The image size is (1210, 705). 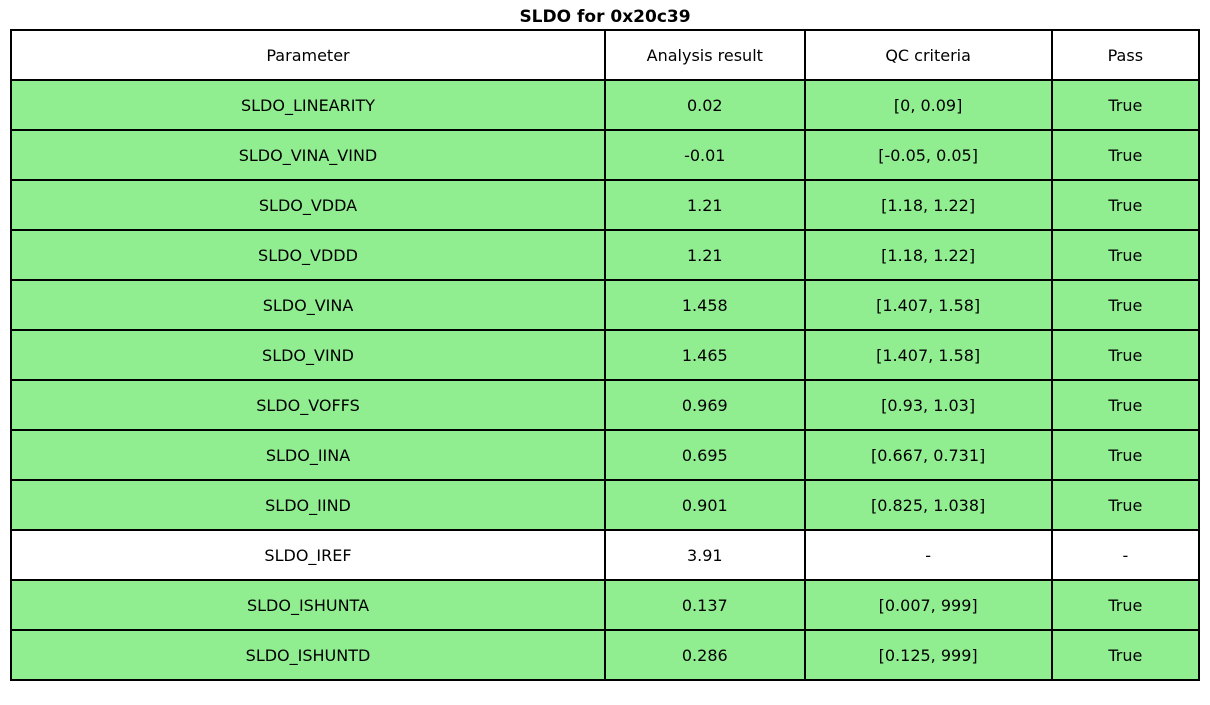 What do you see at coordinates (928, 405) in the screenshot?
I see `qc-criteria-cell: [0.93, 1.03]` at bounding box center [928, 405].